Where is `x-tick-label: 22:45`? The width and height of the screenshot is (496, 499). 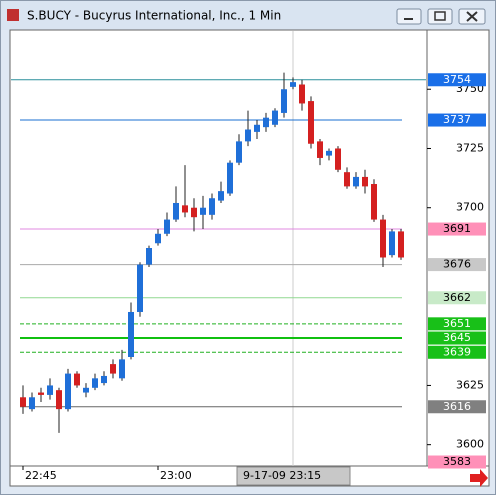 x-tick-label: 22:45 is located at coordinates (41, 475).